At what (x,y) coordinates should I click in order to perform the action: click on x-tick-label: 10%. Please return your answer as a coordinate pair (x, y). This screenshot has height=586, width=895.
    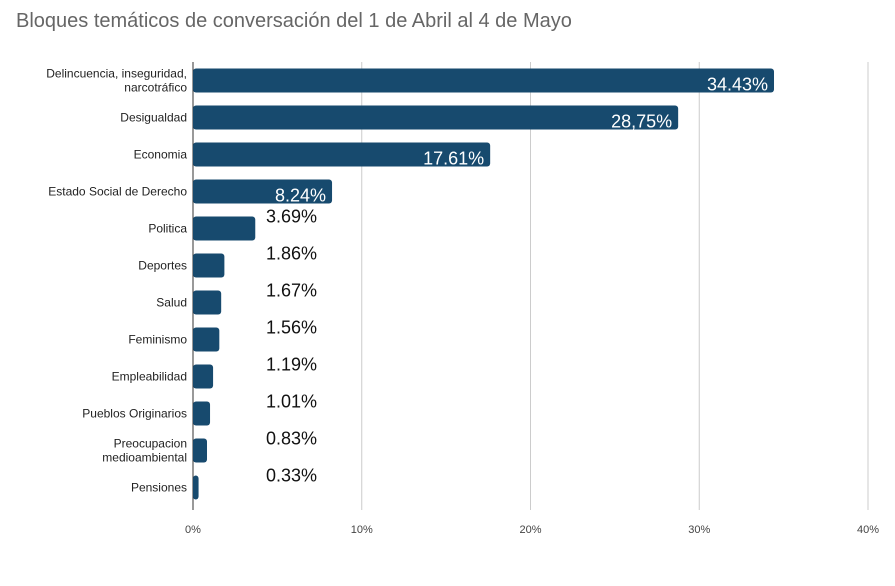
    Looking at the image, I should click on (362, 530).